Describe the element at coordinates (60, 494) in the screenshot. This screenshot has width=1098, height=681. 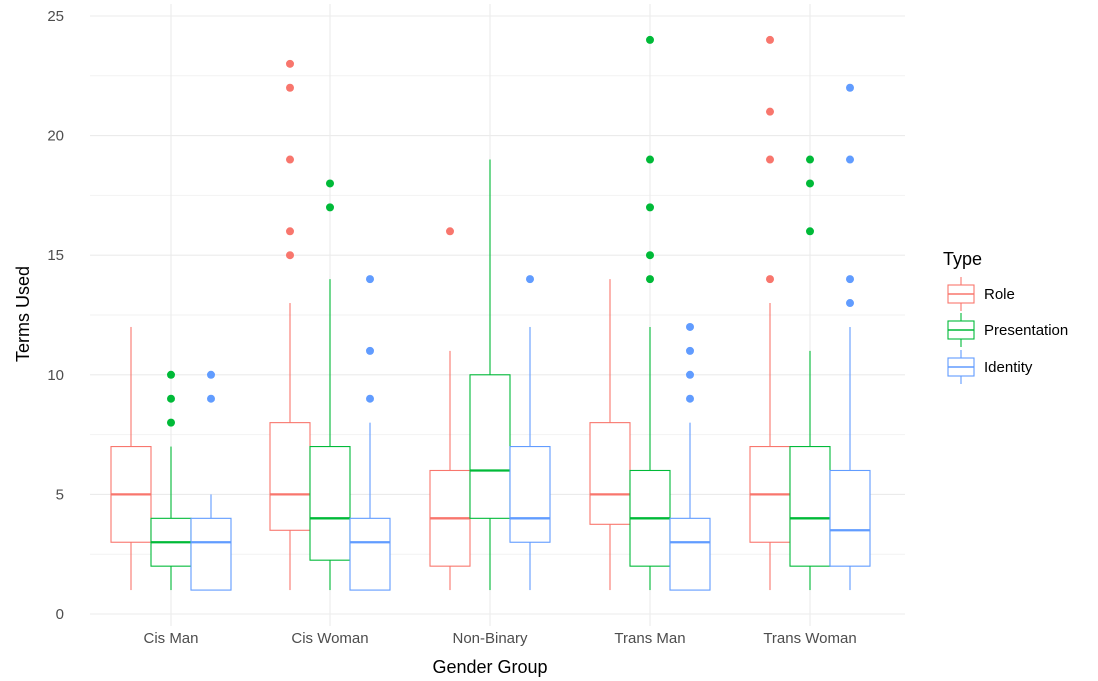
I see `y-tick-label: 5` at that location.